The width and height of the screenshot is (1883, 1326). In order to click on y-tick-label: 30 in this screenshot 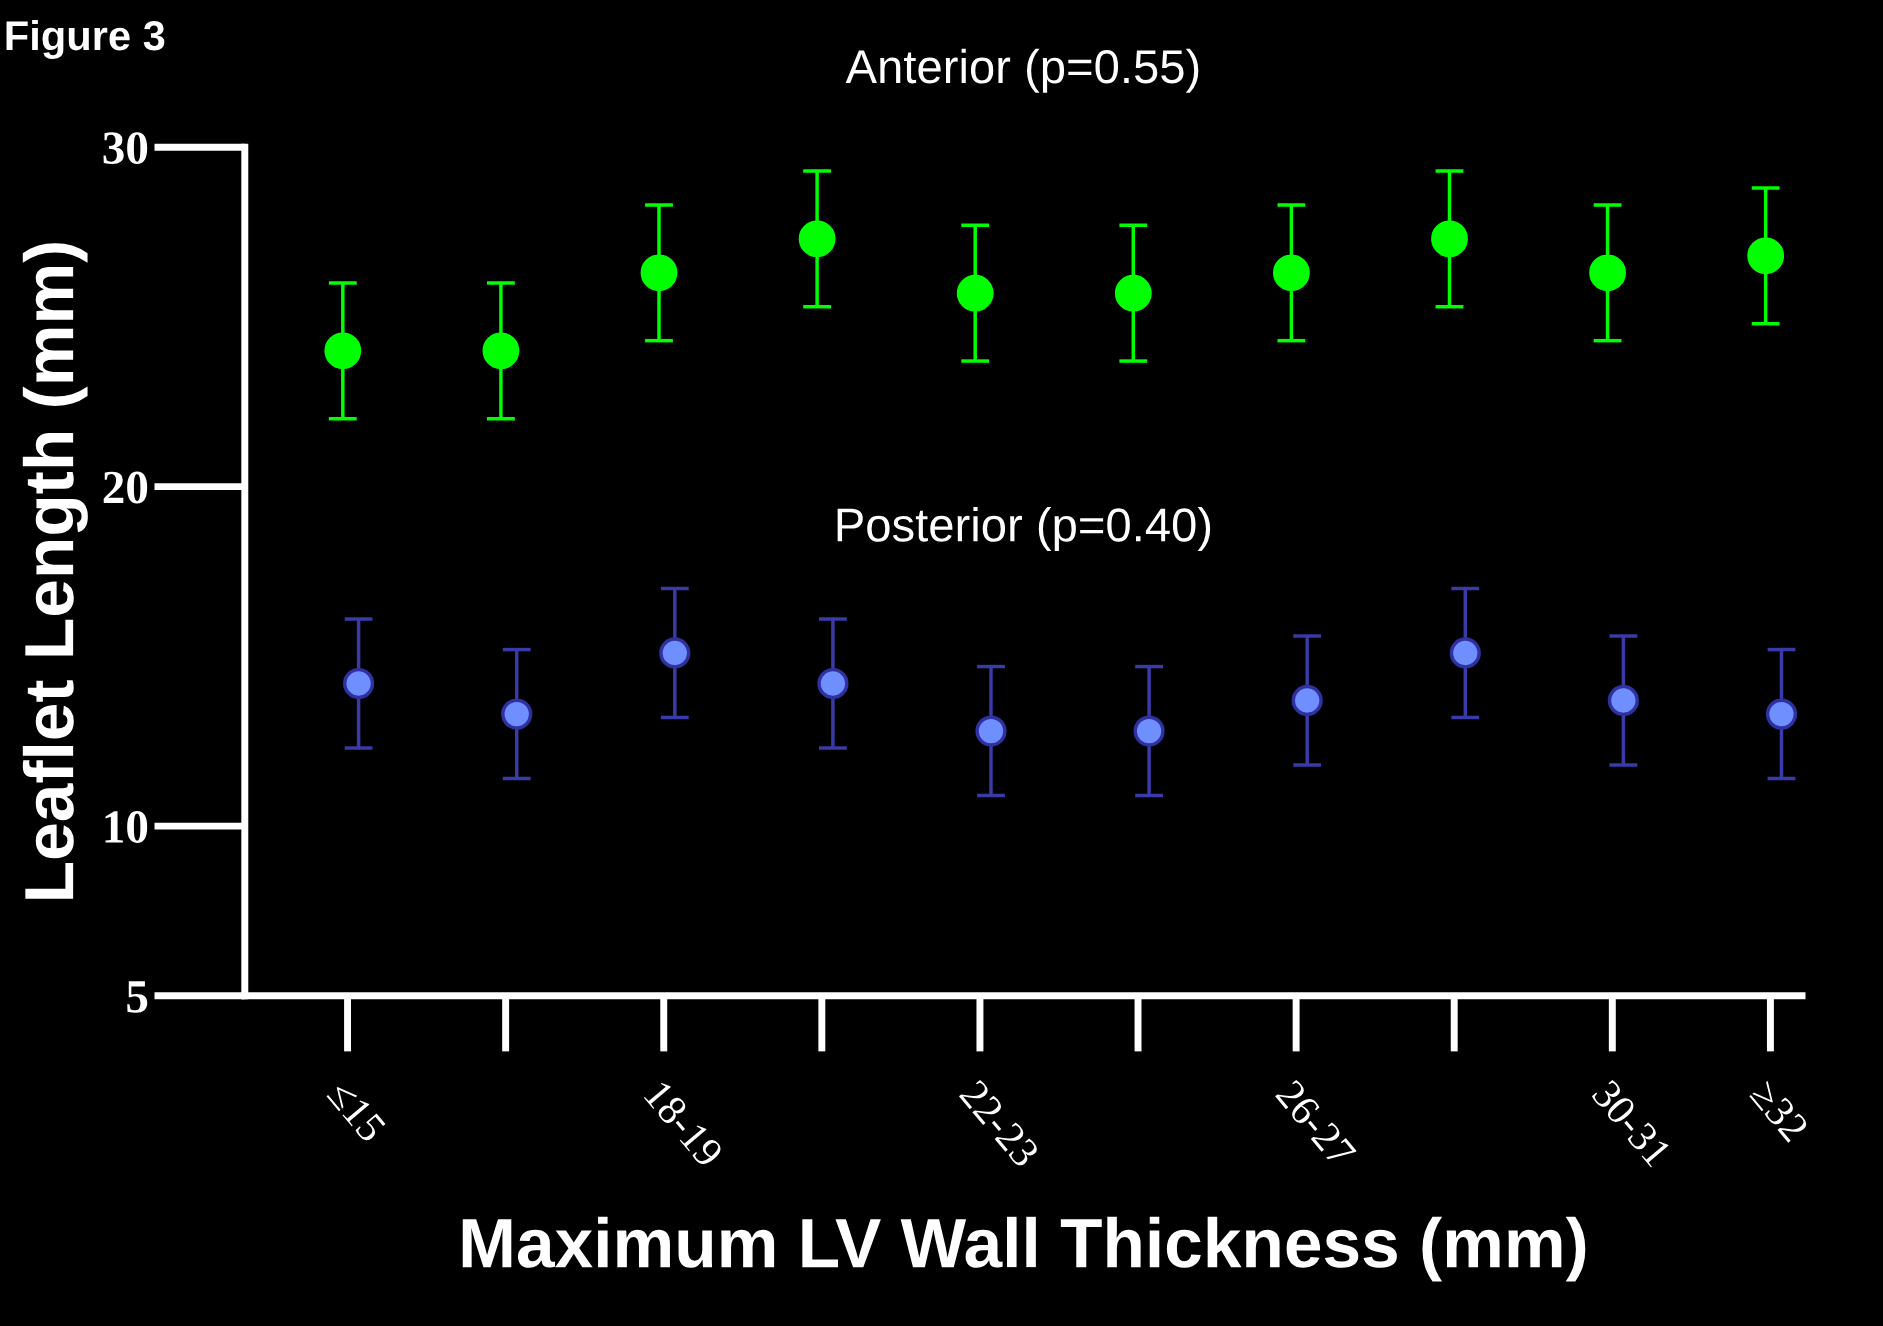, I will do `click(125, 148)`.